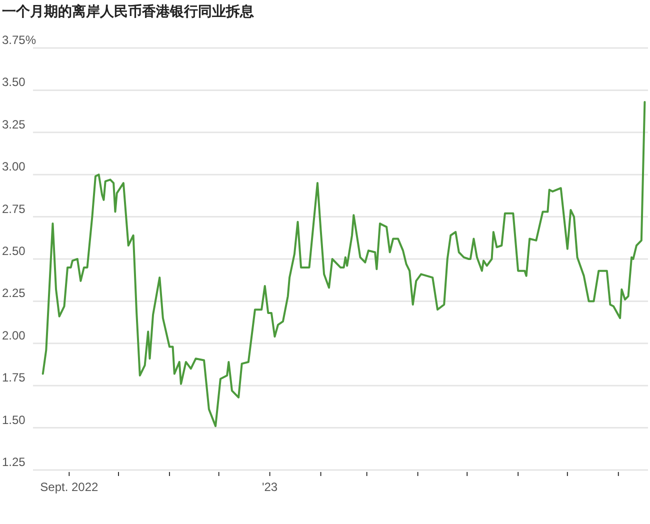  What do you see at coordinates (19, 40) in the screenshot?
I see `y-tick-label: 3.75%` at bounding box center [19, 40].